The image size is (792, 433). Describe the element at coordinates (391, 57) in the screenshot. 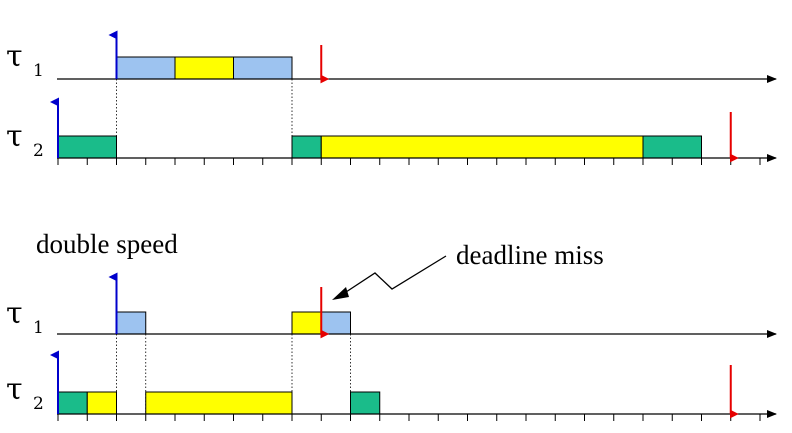

I see `task-row-tau1-top: τ 1` at that location.